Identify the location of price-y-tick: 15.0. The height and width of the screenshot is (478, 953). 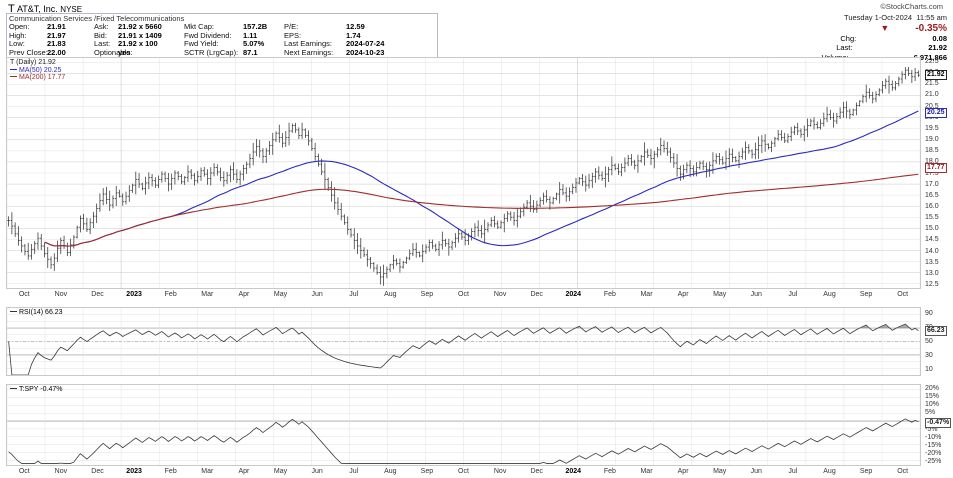
(932, 229).